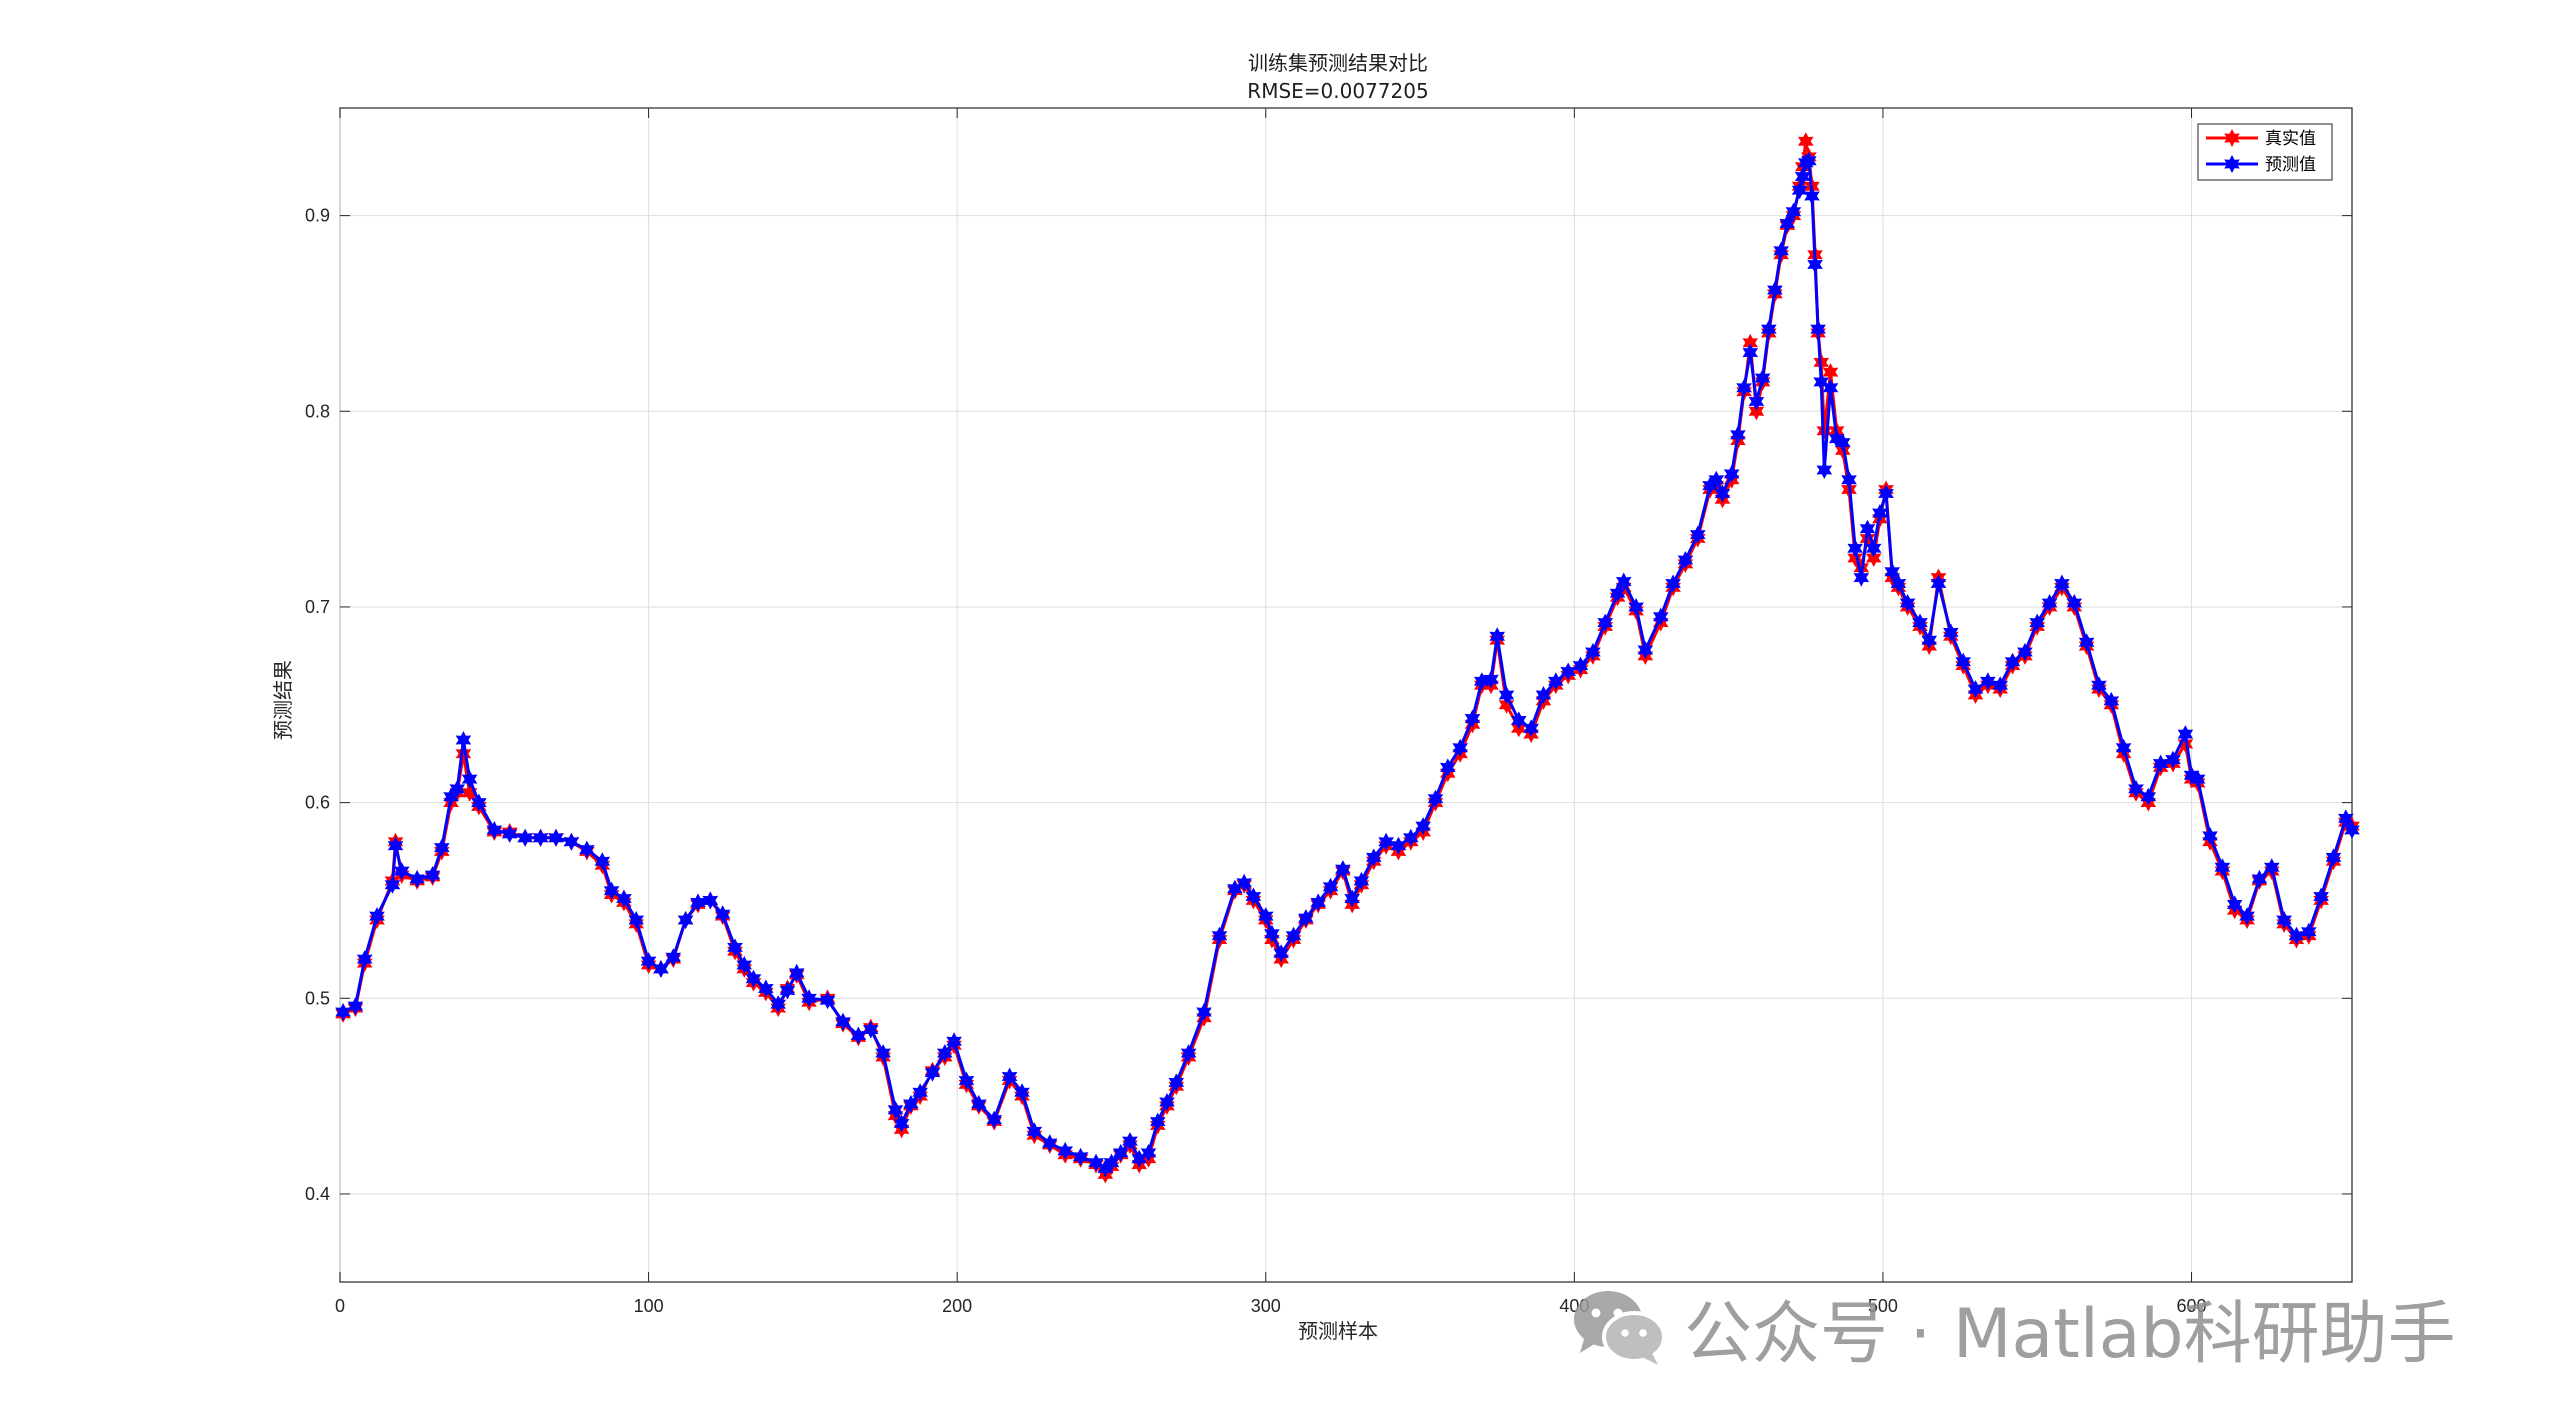 The image size is (2560, 1420). Describe the element at coordinates (2013, 1328) in the screenshot. I see `watermark: 公众号 · Matlab科研助手` at that location.